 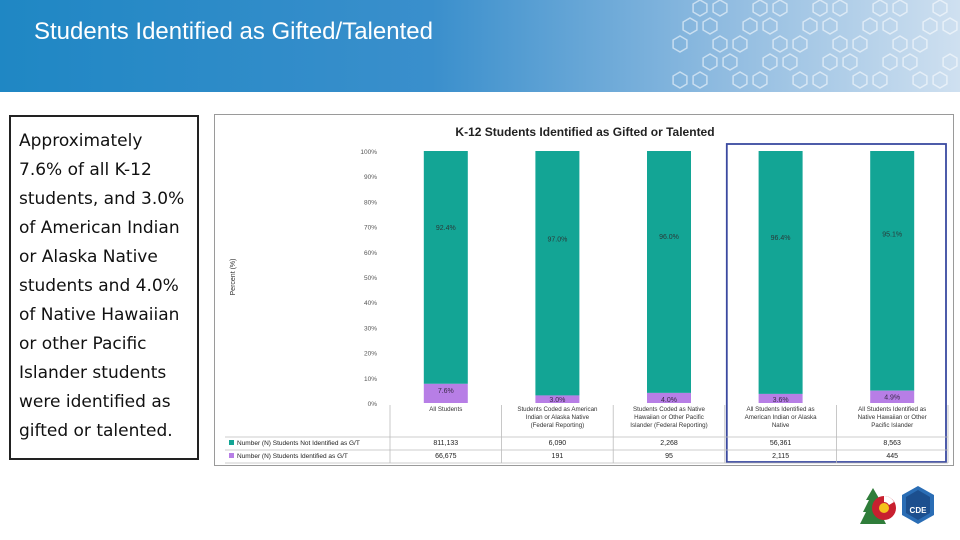 I want to click on category-label: Students Coded as Native, so click(x=669, y=409).